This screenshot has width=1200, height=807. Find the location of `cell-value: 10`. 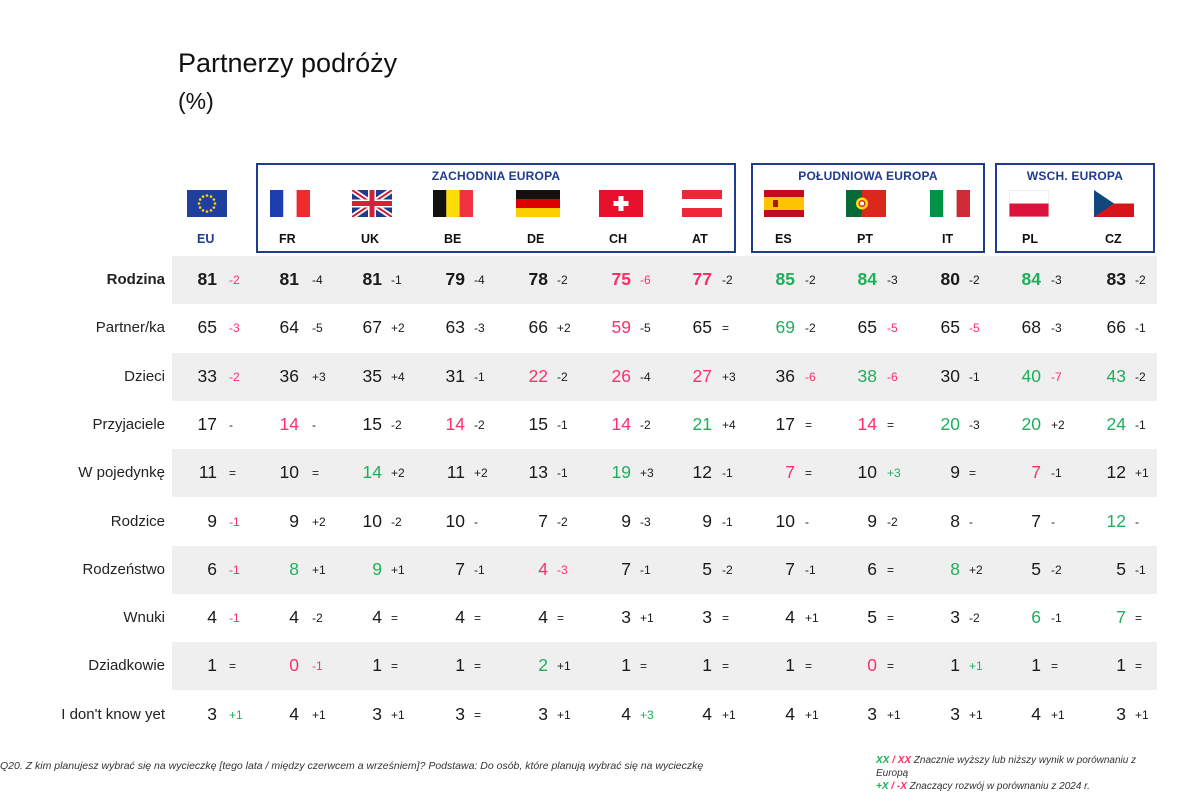

cell-value: 10 is located at coordinates (289, 472).